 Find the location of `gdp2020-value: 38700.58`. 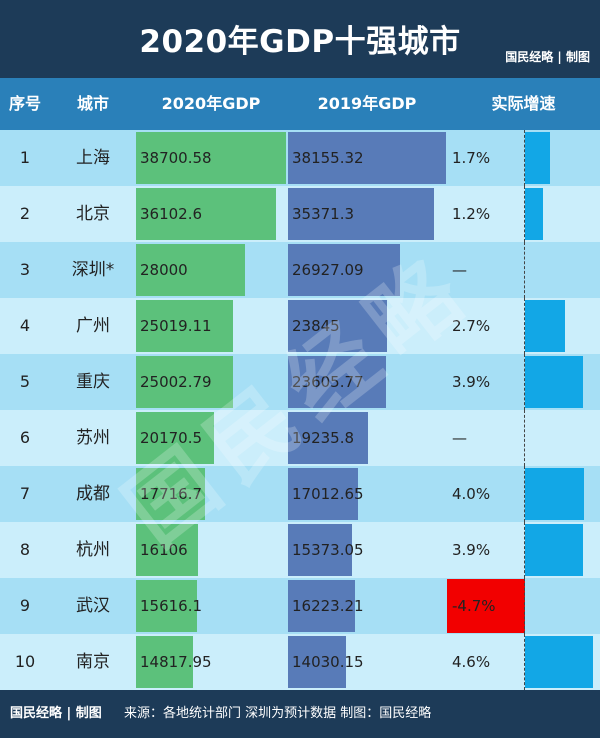

gdp2020-value: 38700.58 is located at coordinates (176, 158).